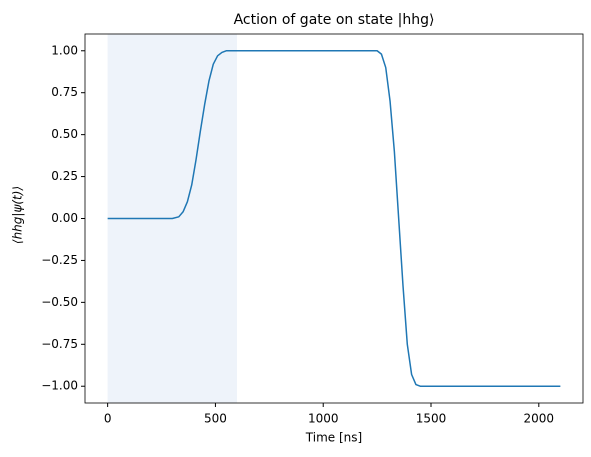  What do you see at coordinates (64, 92) in the screenshot?
I see `y-tick-label: 0.75` at bounding box center [64, 92].